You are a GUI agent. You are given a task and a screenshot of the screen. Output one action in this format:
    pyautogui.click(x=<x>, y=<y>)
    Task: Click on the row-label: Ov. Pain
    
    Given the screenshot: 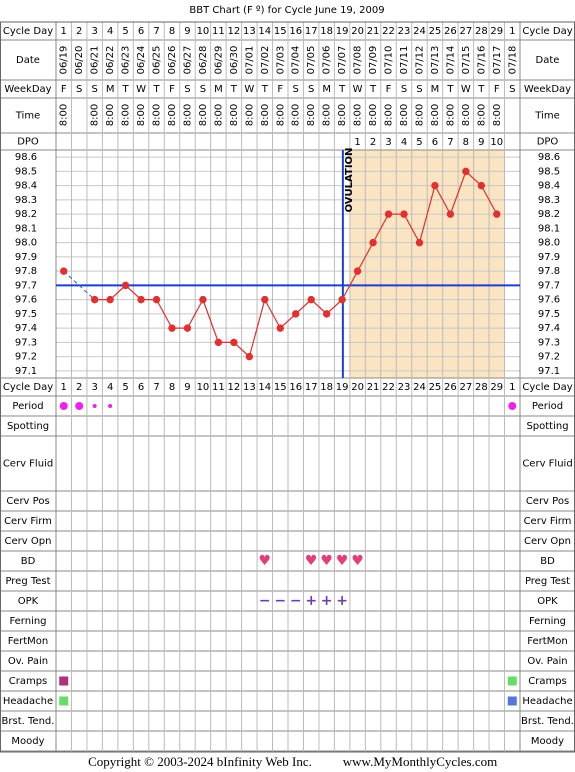 What is the action you would take?
    pyautogui.click(x=28, y=661)
    